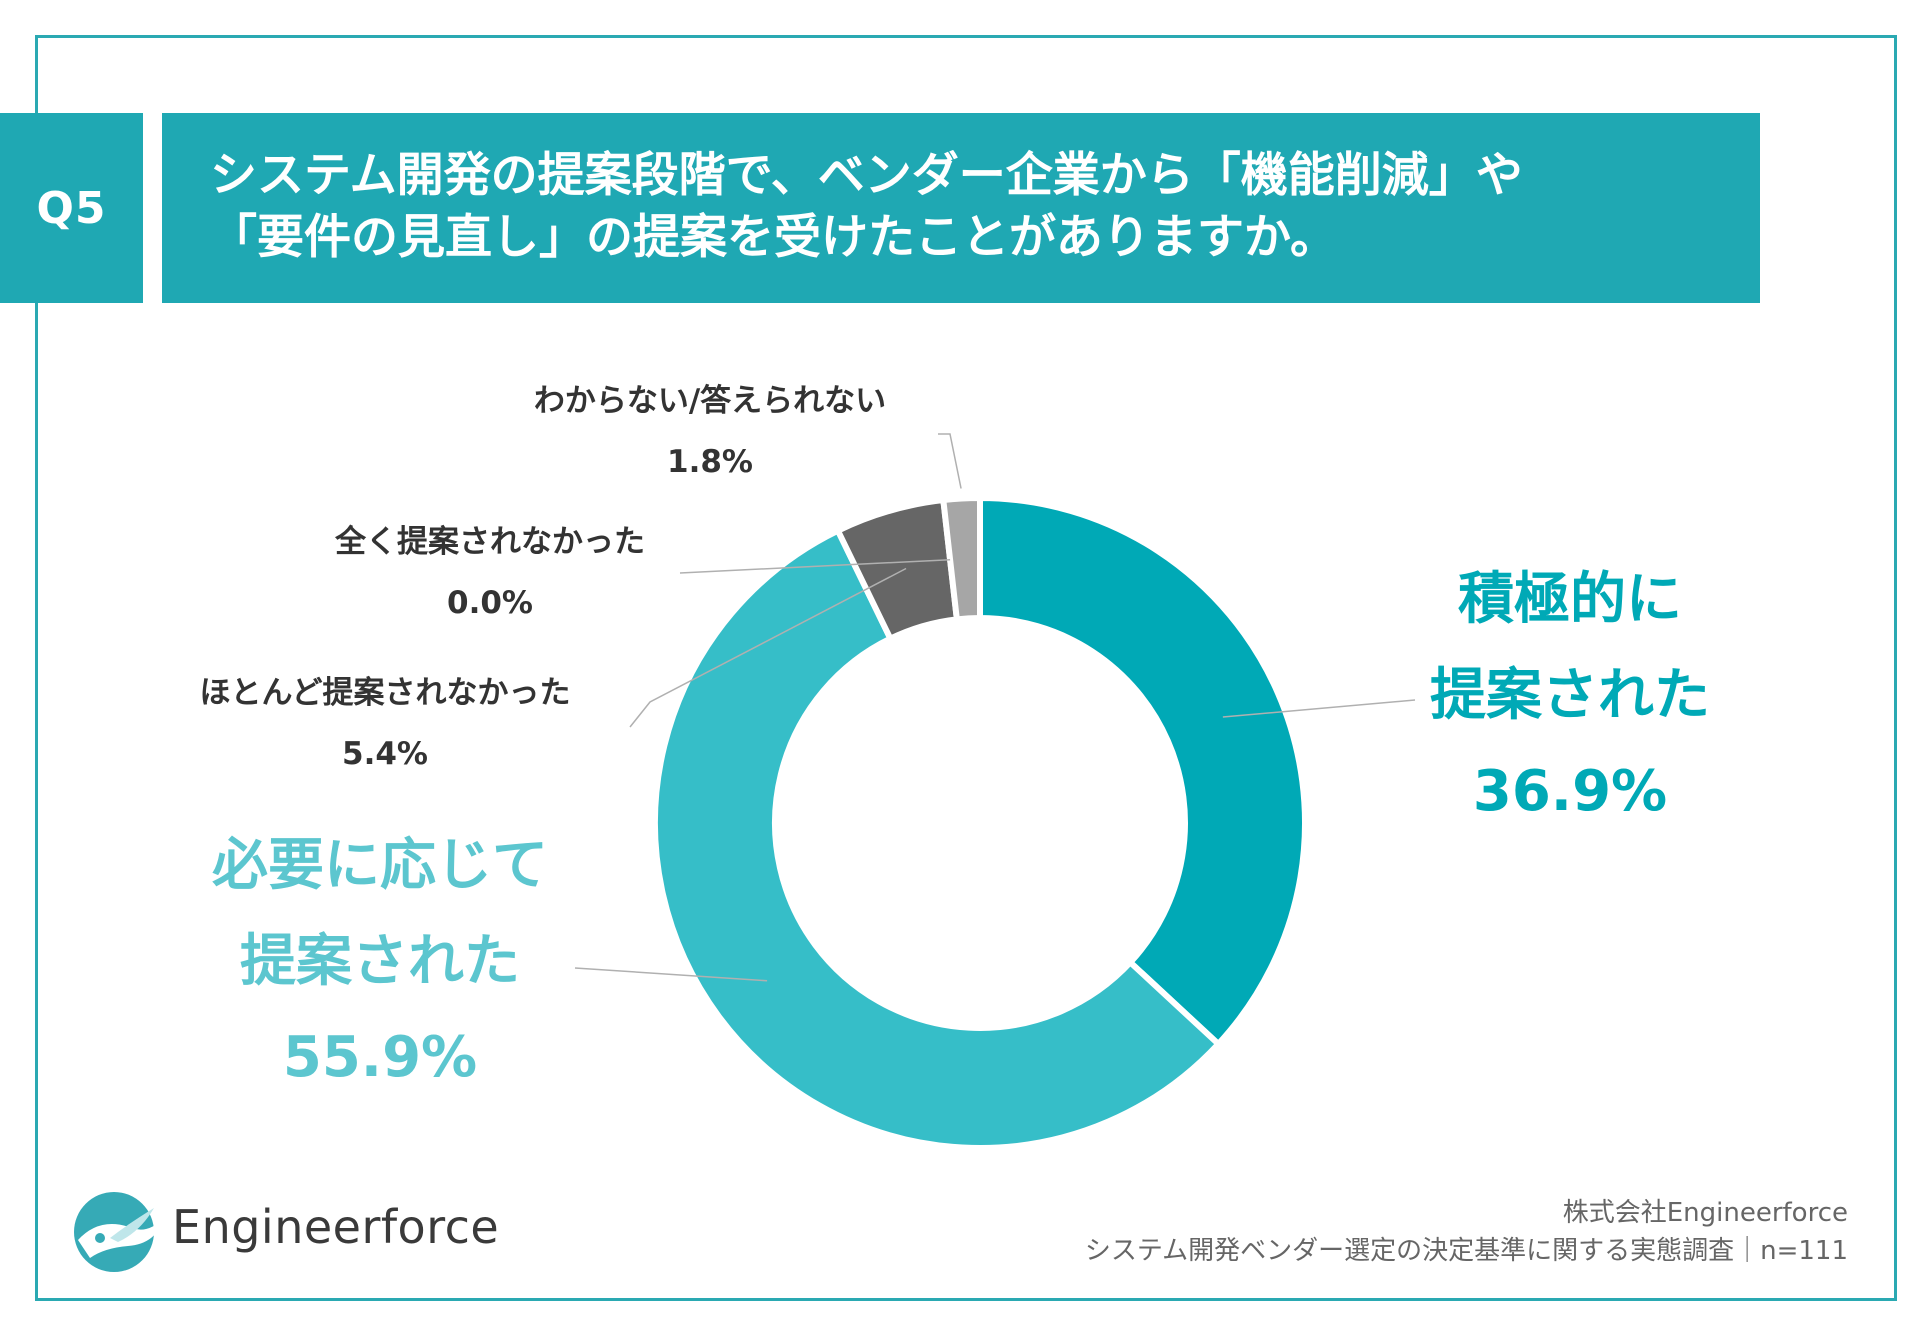 The width and height of the screenshot is (1920, 1329). Describe the element at coordinates (815, 566) in the screenshot. I see `leader-line-slice-never` at that location.